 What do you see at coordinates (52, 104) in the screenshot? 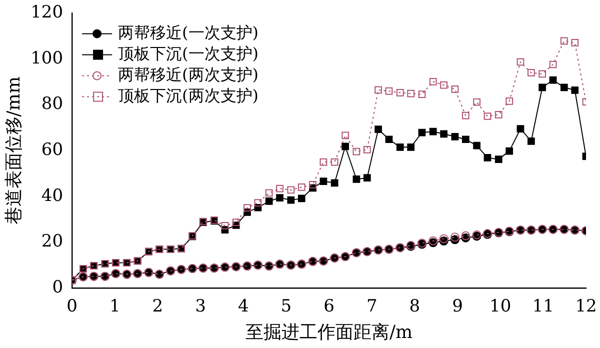
I see `y-tick-label: 80` at bounding box center [52, 104].